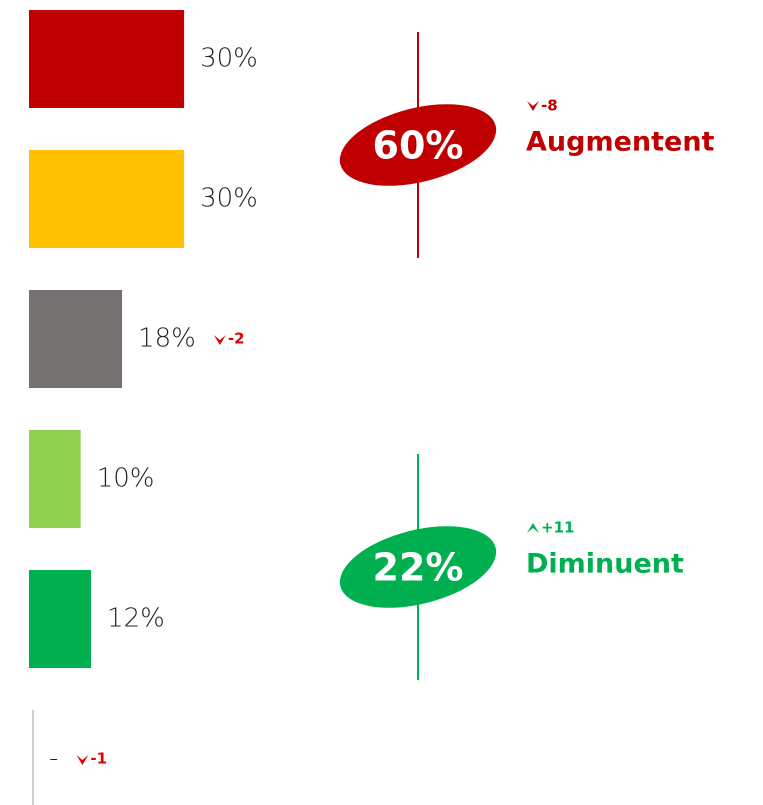 This screenshot has height=805, width=763. What do you see at coordinates (620, 142) in the screenshot?
I see `summary-text: Augmentent` at bounding box center [620, 142].